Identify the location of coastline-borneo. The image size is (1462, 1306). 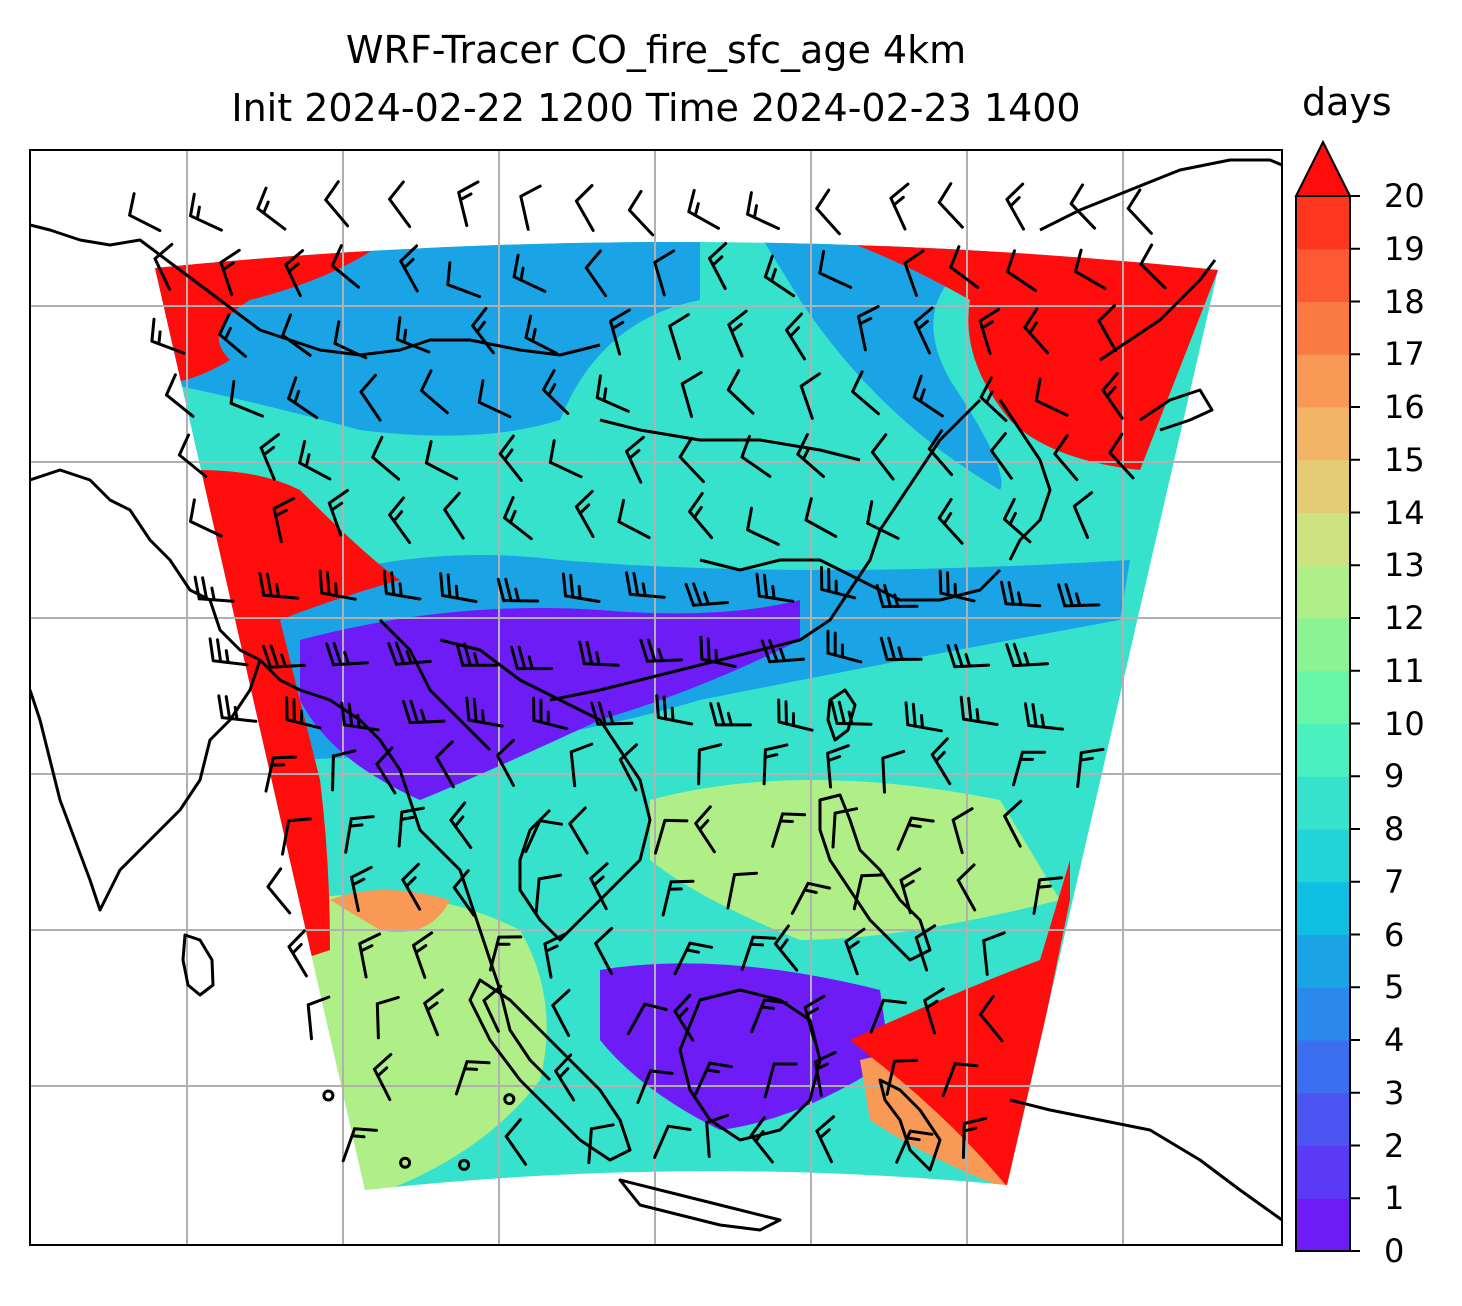
(750, 1065).